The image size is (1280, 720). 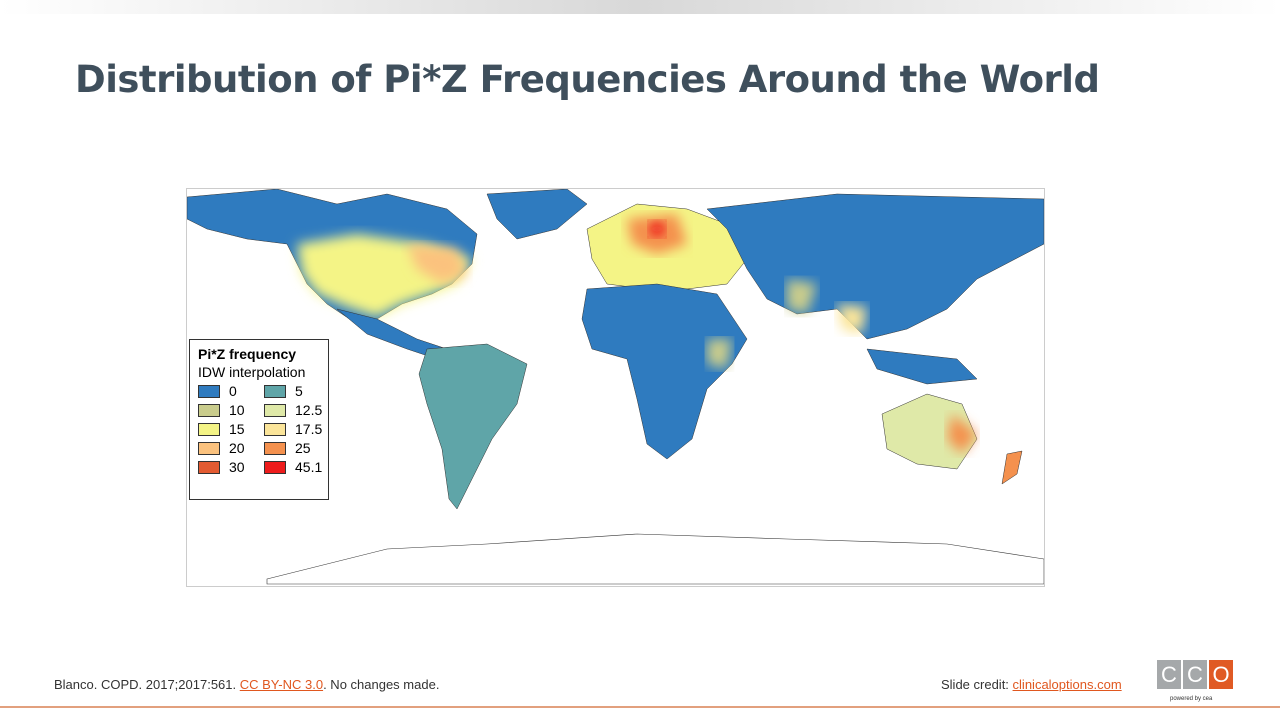 I want to click on logo-letter: O, so click(x=1221, y=674).